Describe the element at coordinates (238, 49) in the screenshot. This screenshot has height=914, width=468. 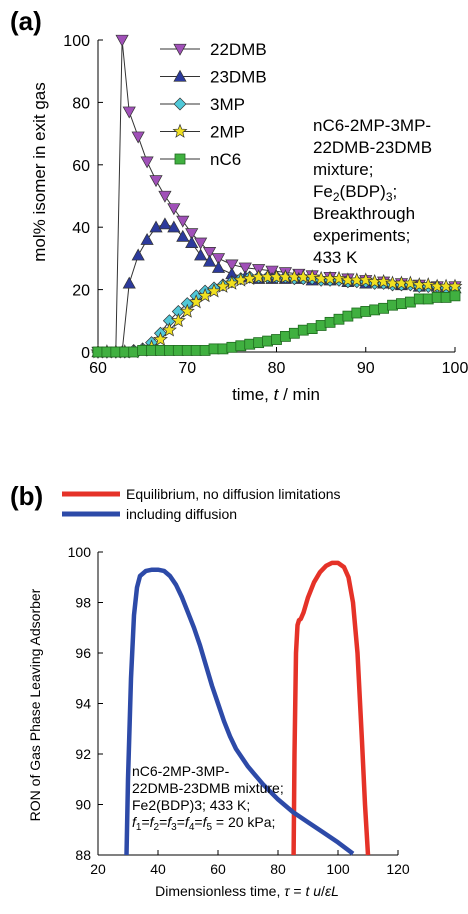
I see `chart-a-legend-label: 22DMB` at that location.